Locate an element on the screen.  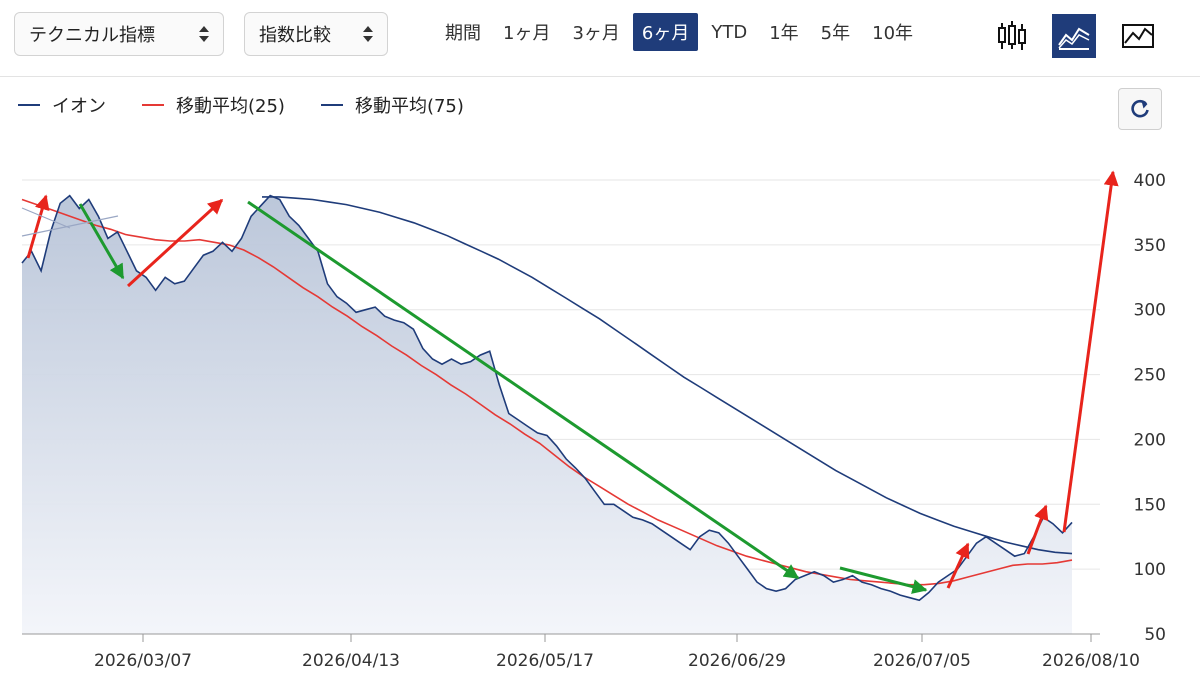
legend-item-ma75: 移動平均(75) is located at coordinates (392, 105).